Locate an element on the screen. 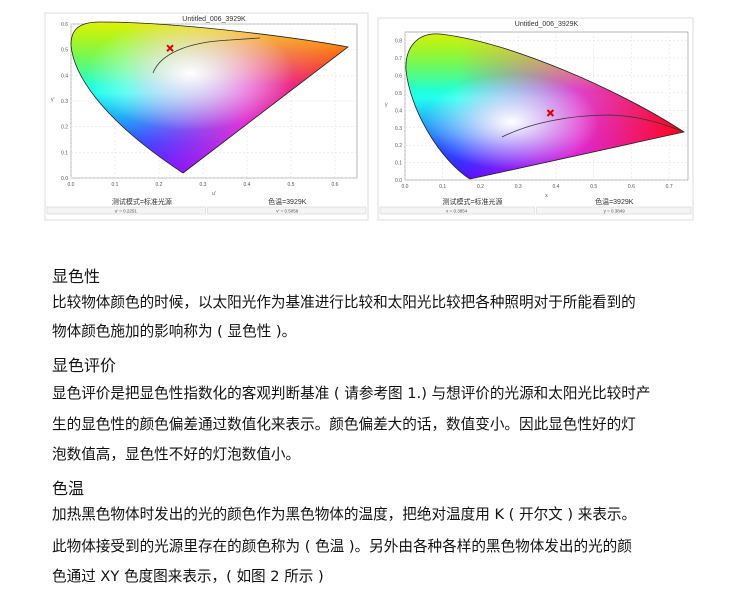 The width and height of the screenshot is (750, 595). paragraph-line: 生的显色性的颜色偏差通过数值化来表示。颜色偏差大的话，数值变小。因此显色性好的灯 is located at coordinates (344, 424).